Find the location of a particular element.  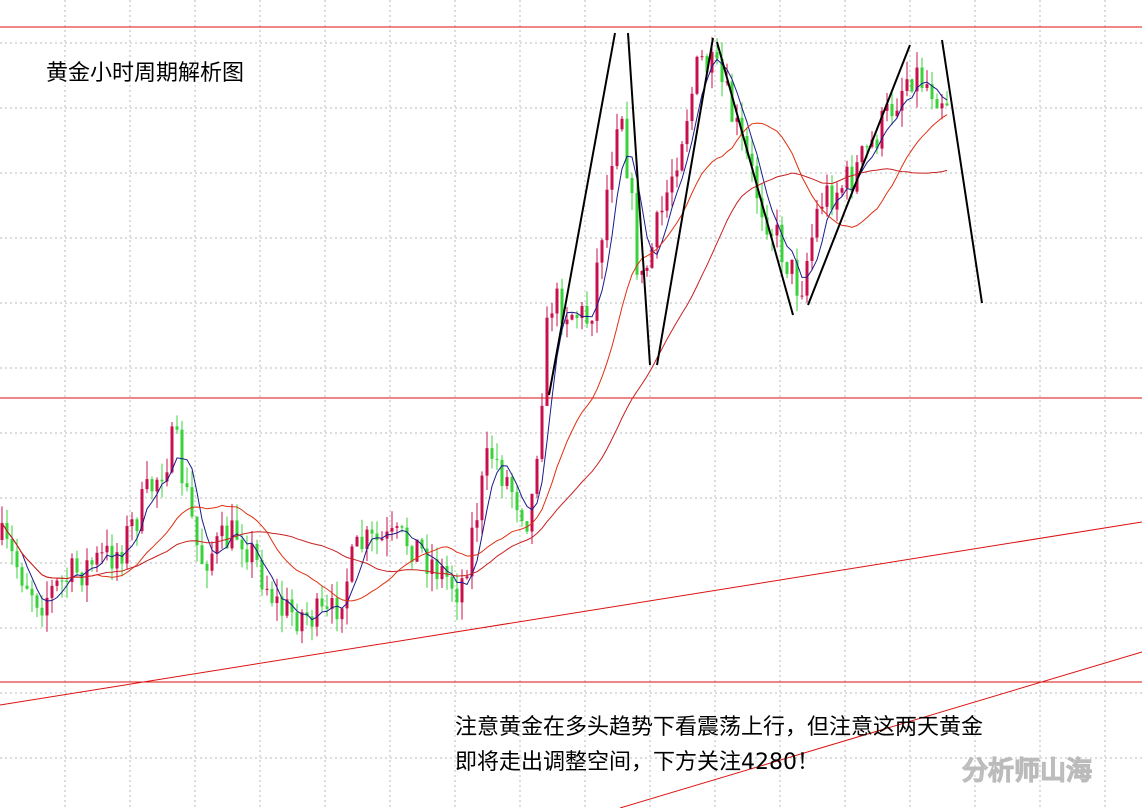

watermark: 分析师山海 is located at coordinates (1027, 772).